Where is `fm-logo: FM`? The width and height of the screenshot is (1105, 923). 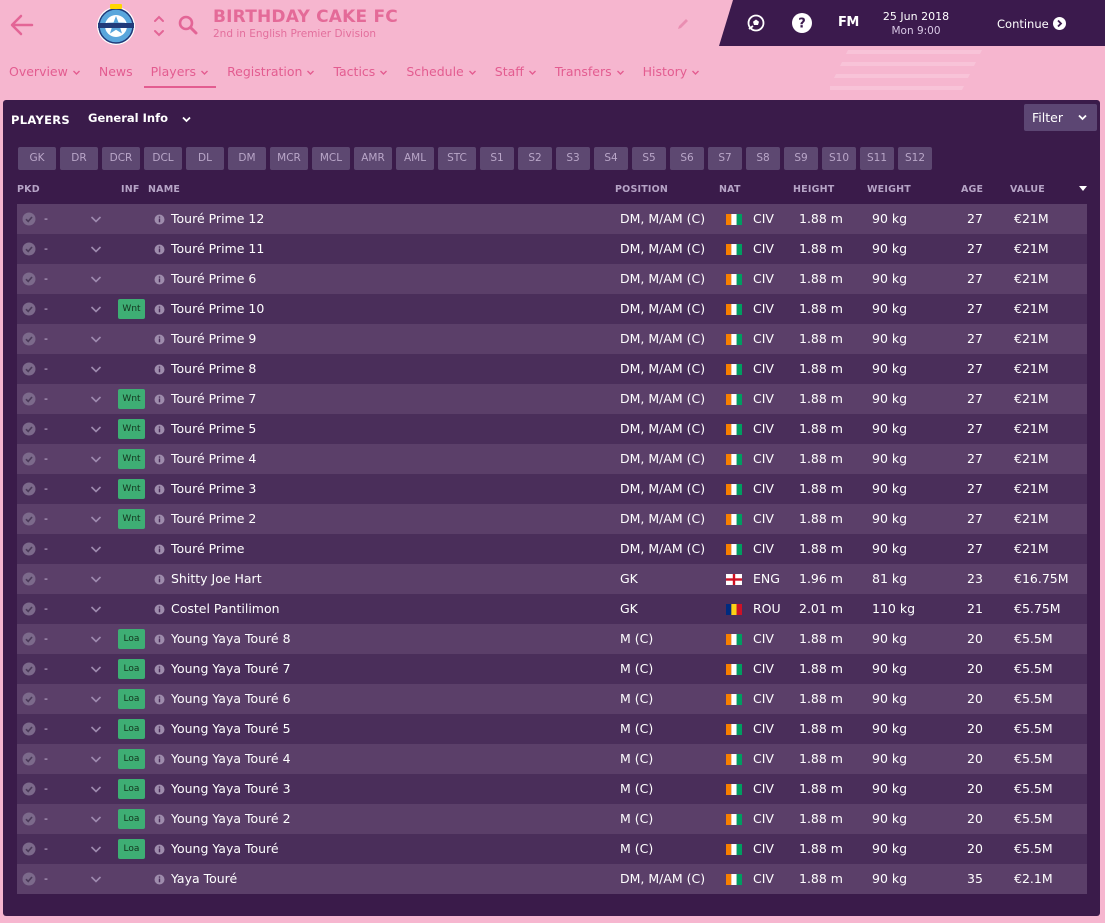
fm-logo: FM is located at coordinates (848, 22).